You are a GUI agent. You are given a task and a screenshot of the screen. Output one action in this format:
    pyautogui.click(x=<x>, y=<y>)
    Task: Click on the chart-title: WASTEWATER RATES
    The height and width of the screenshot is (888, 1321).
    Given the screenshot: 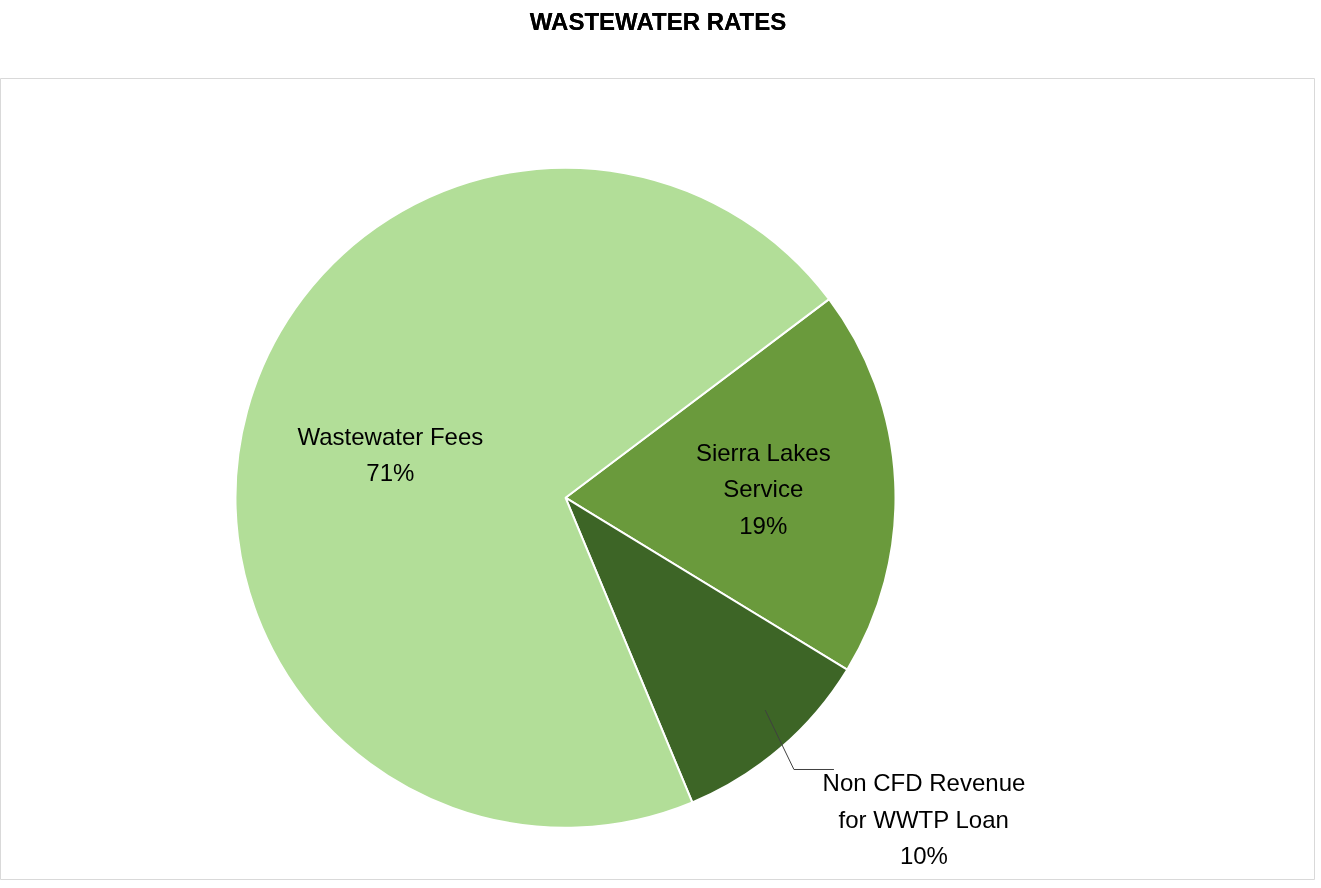 What is the action you would take?
    pyautogui.click(x=658, y=21)
    